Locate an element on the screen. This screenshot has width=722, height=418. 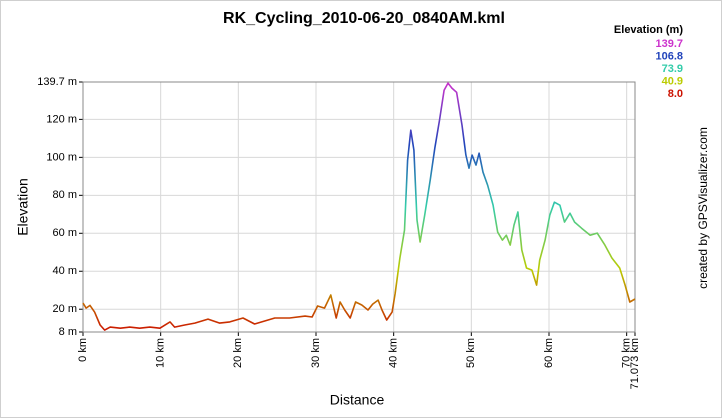
y-tick-label: 100 m is located at coordinates (61, 157).